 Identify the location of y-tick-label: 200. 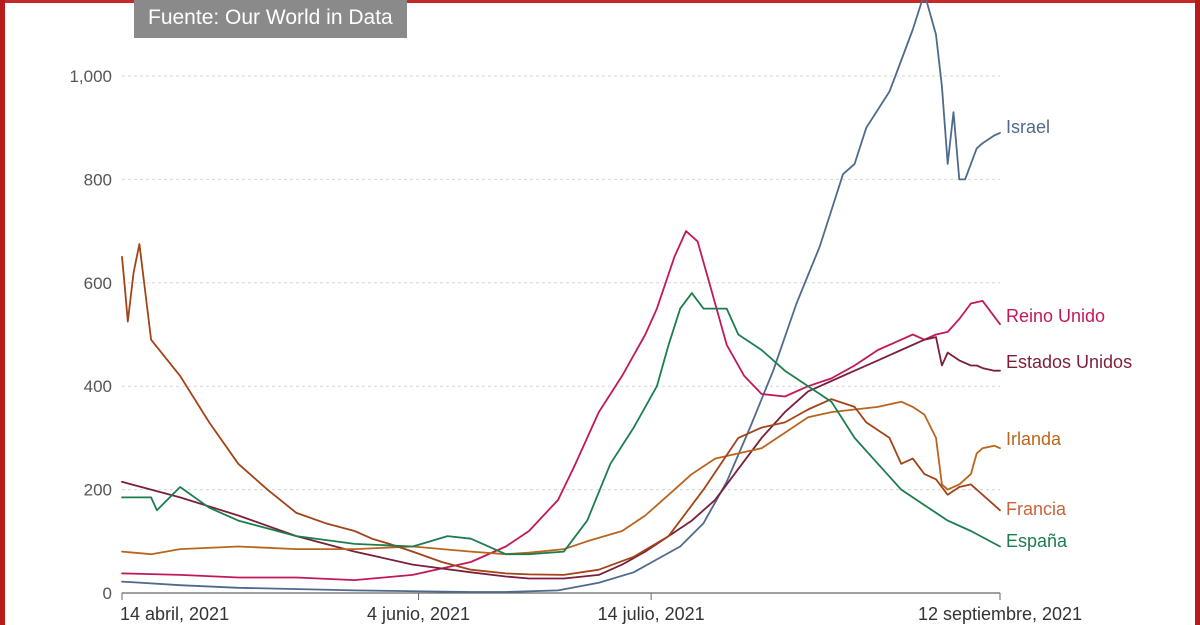
(98, 490).